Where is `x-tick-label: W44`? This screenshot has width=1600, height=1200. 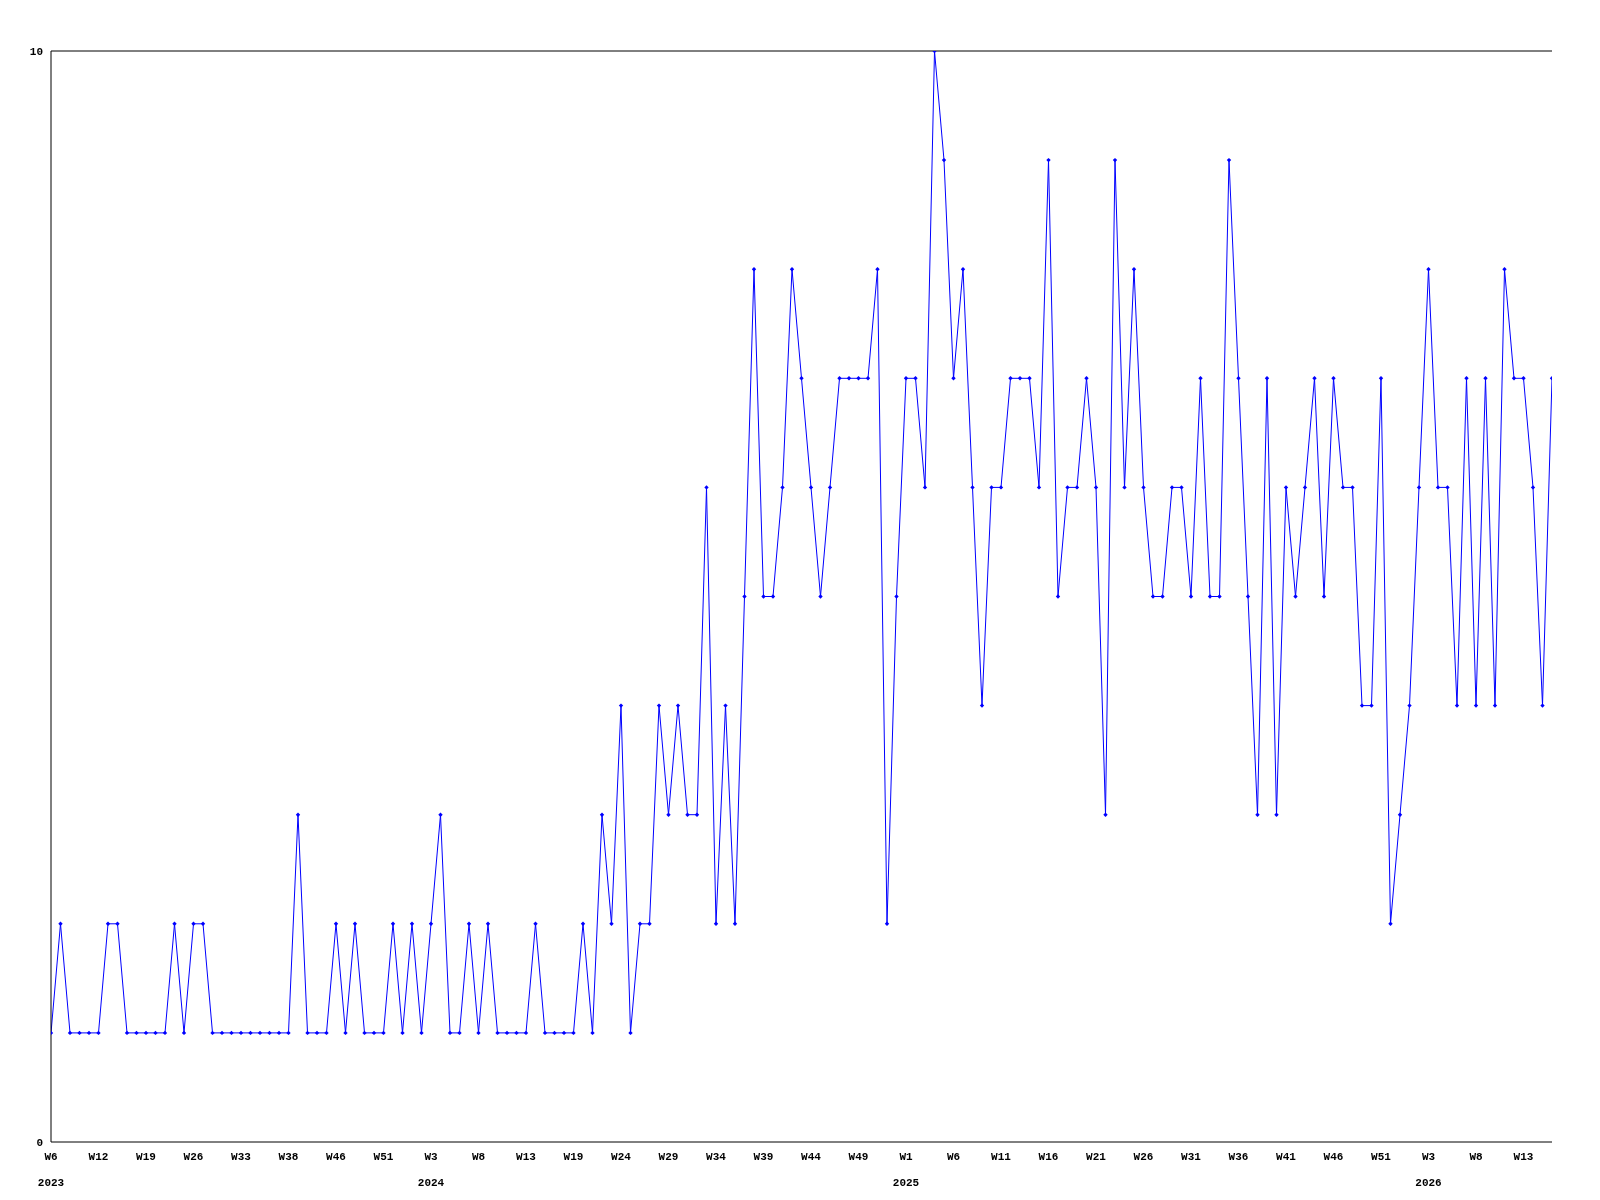 x-tick-label: W44 is located at coordinates (811, 1157).